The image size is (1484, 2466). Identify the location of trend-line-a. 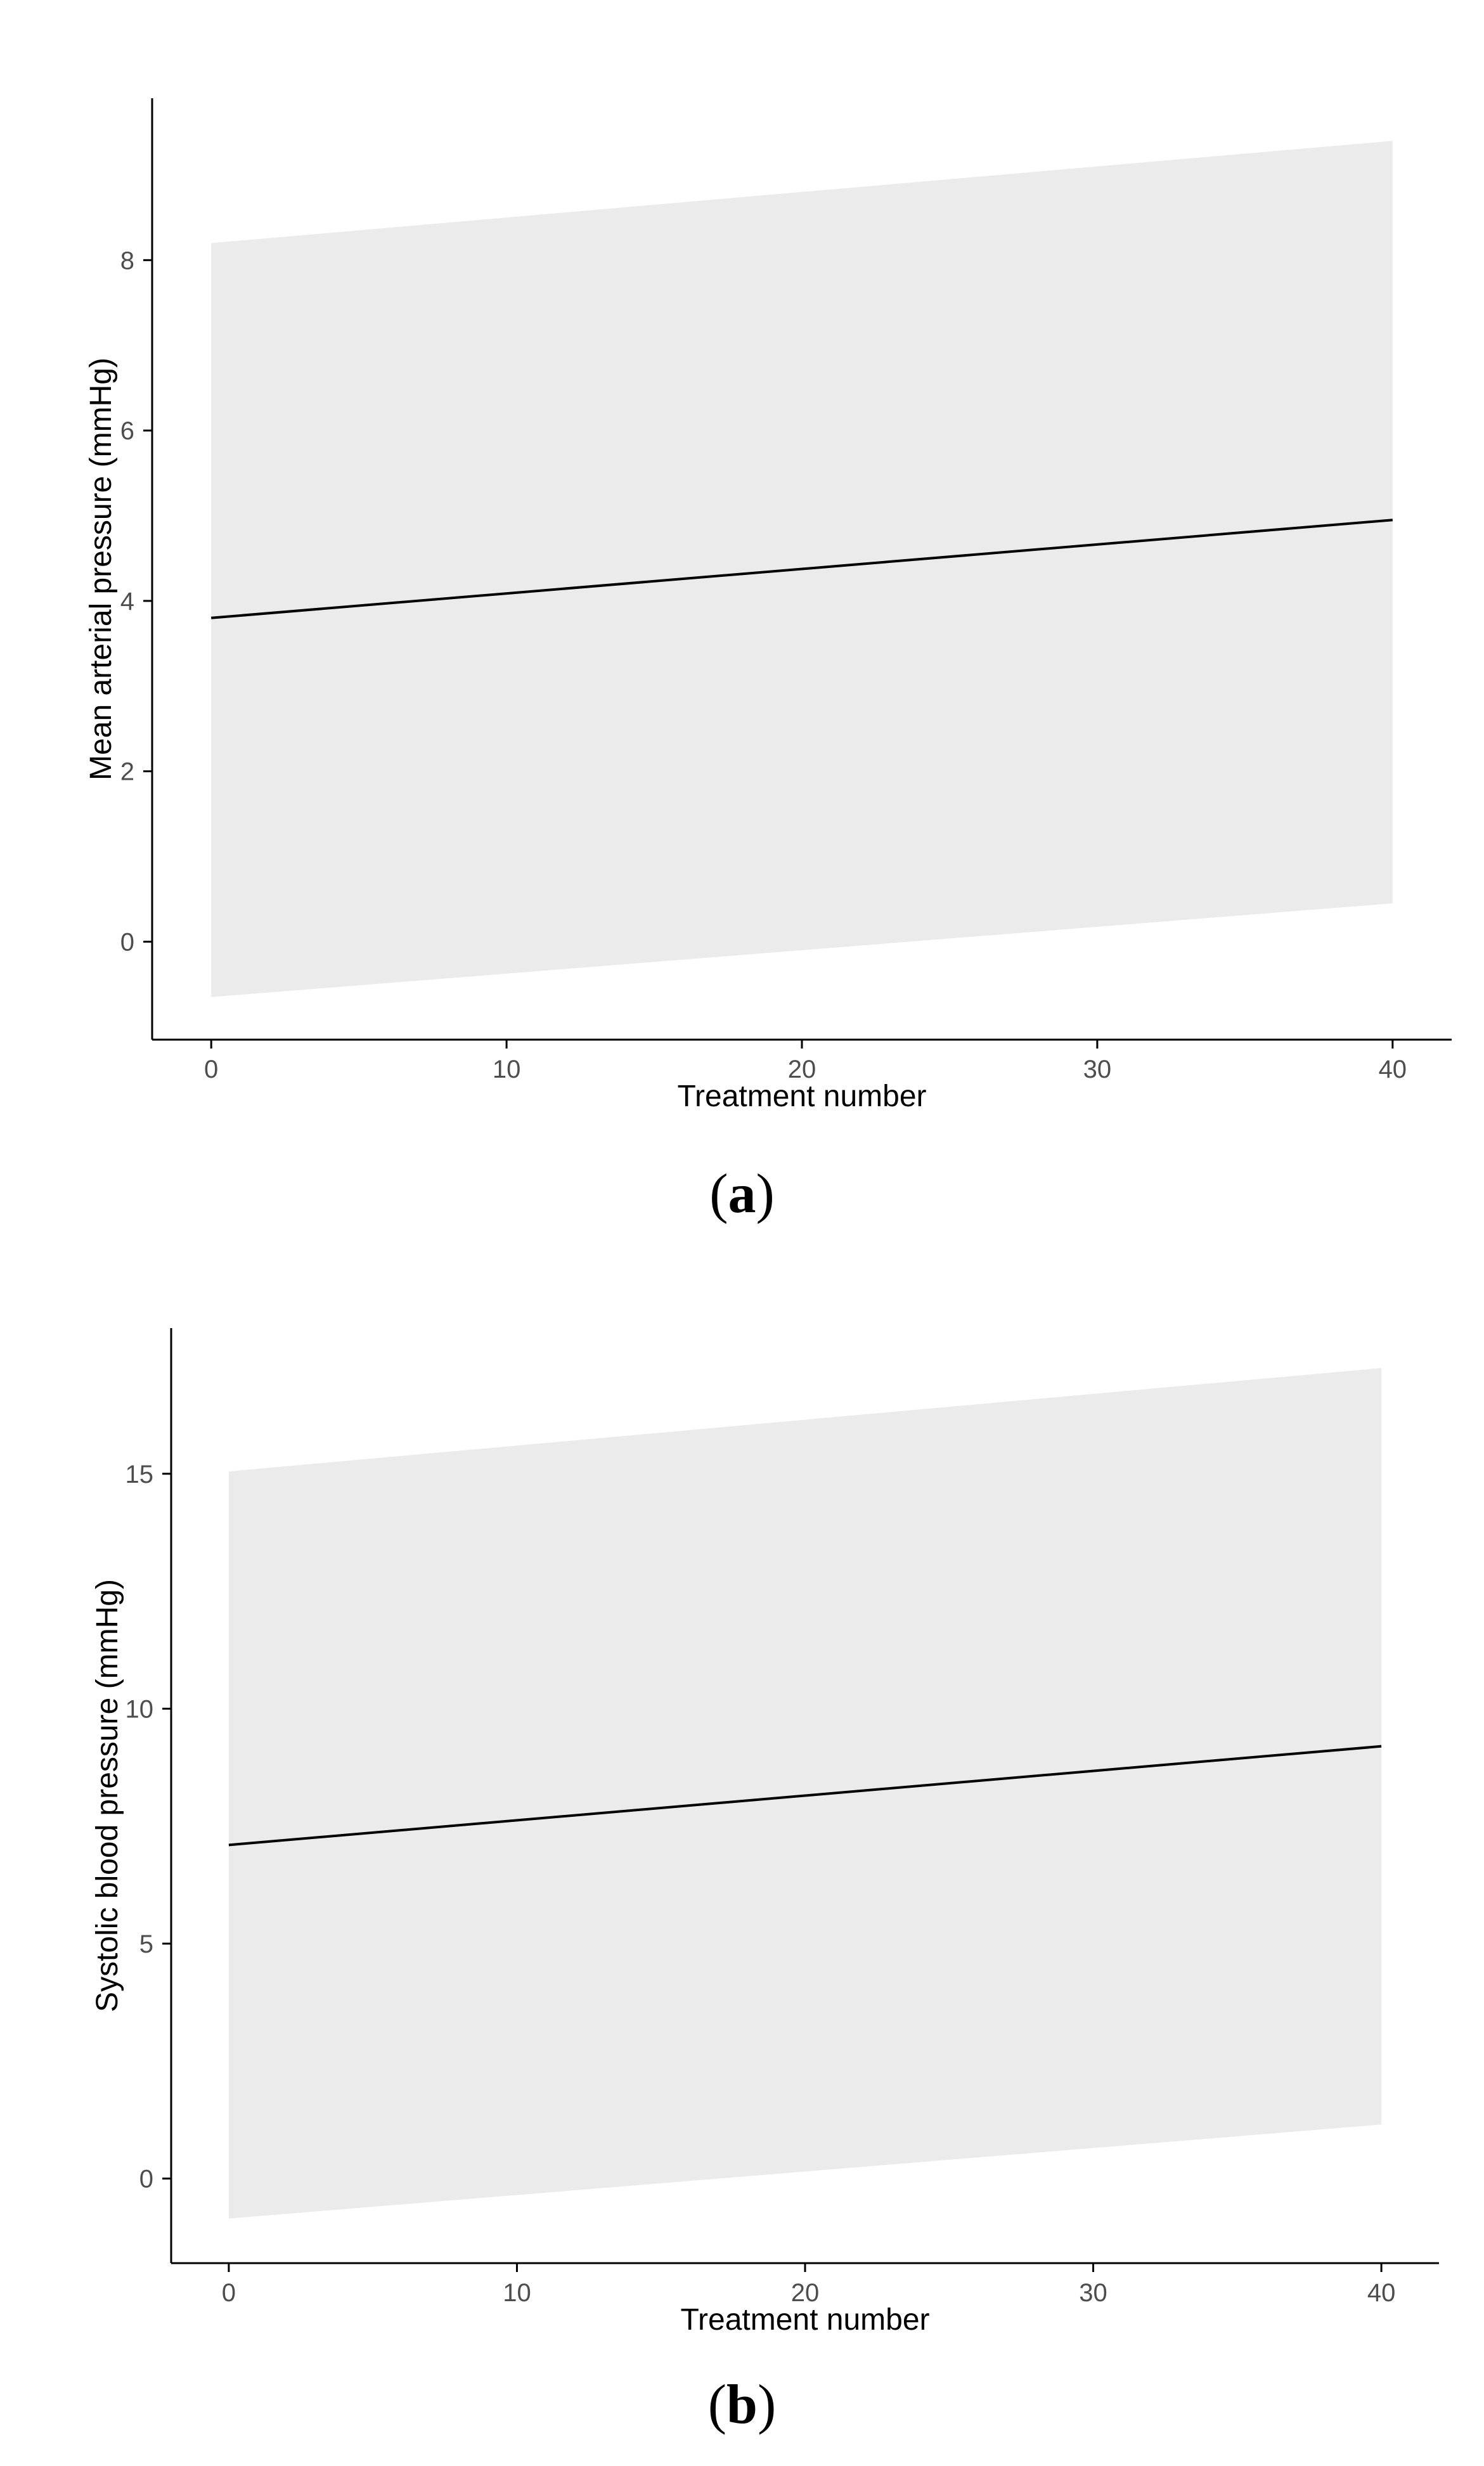
(802, 569).